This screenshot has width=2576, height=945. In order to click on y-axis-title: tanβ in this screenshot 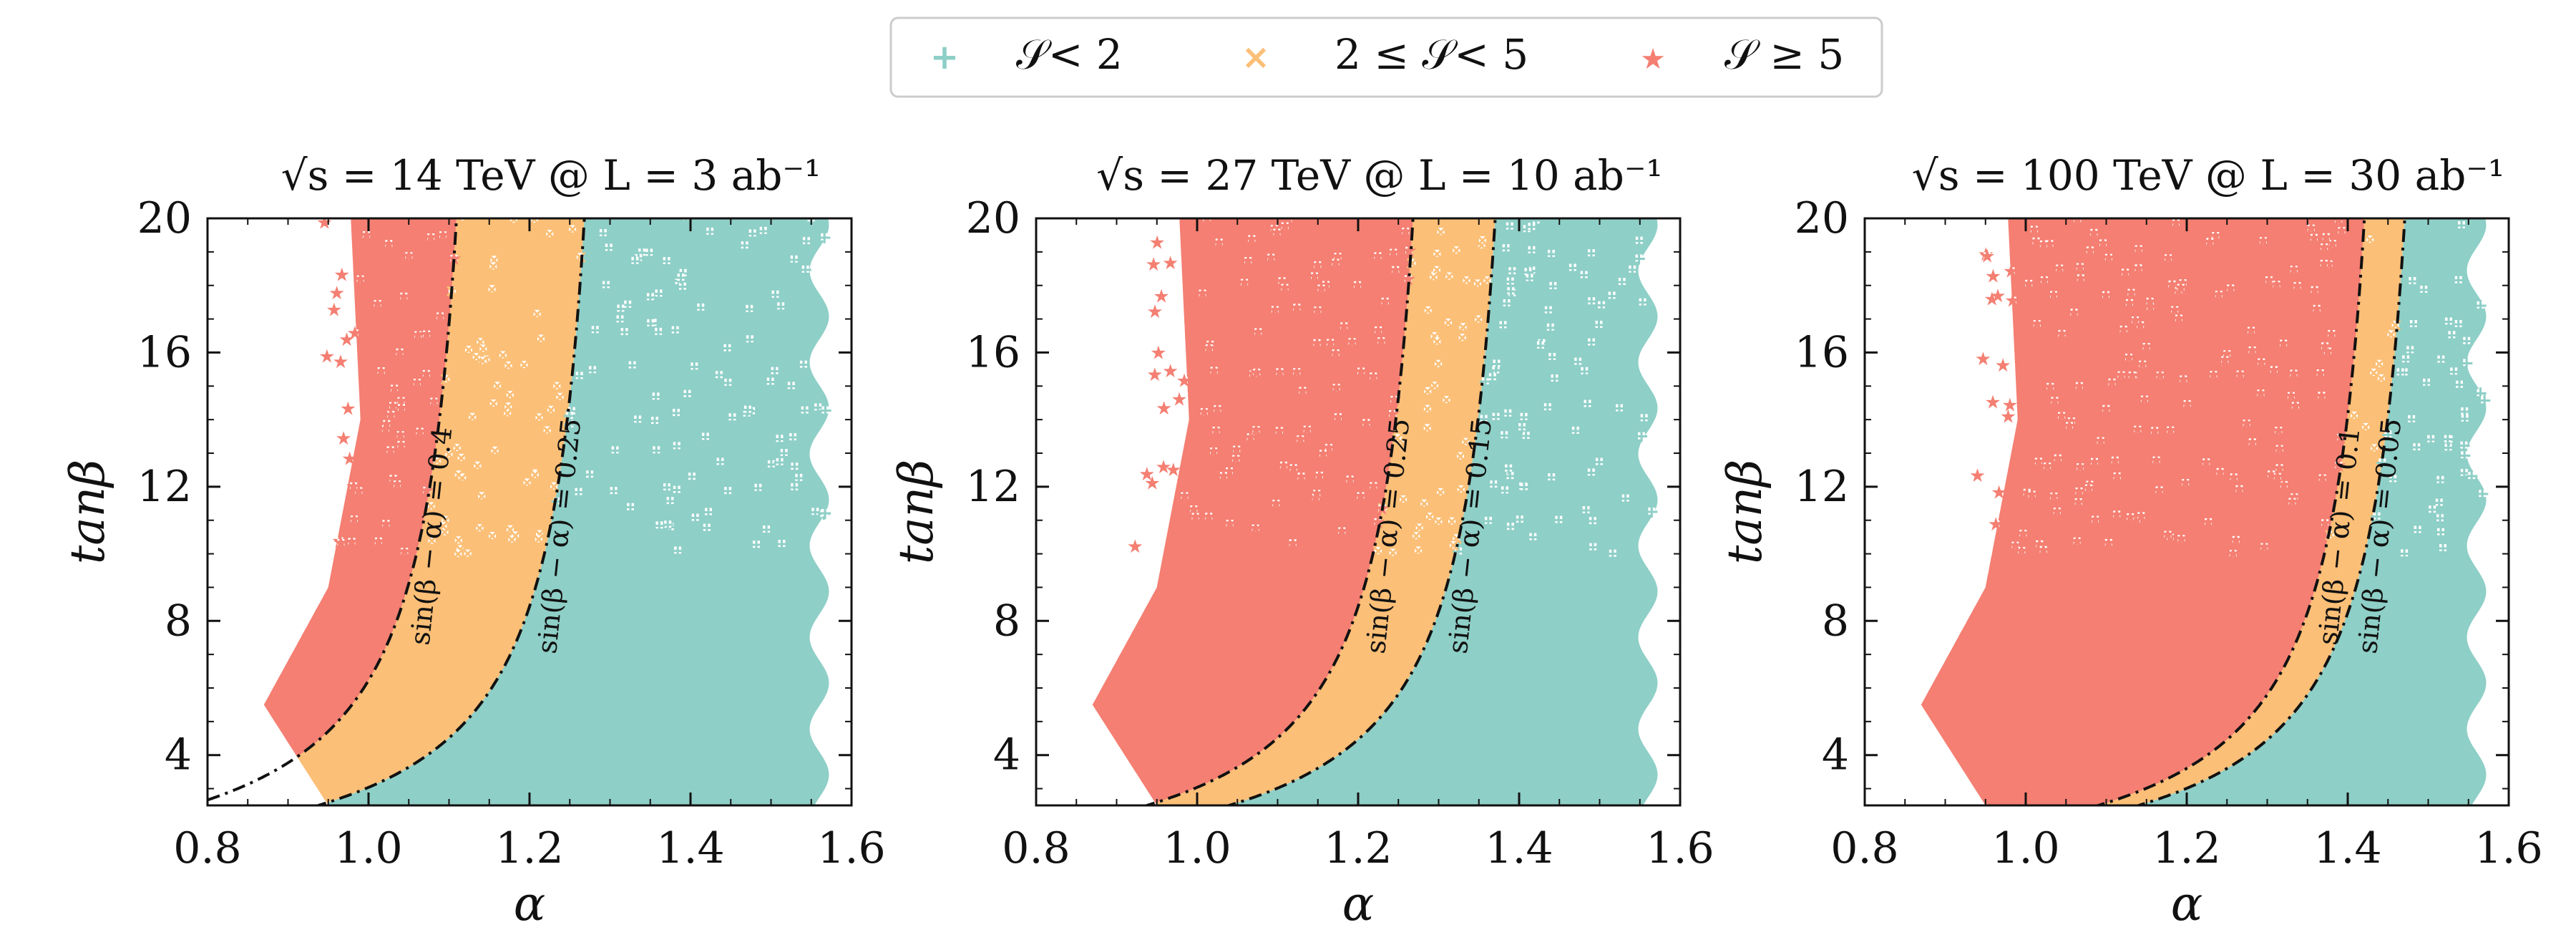, I will do `click(87, 512)`.